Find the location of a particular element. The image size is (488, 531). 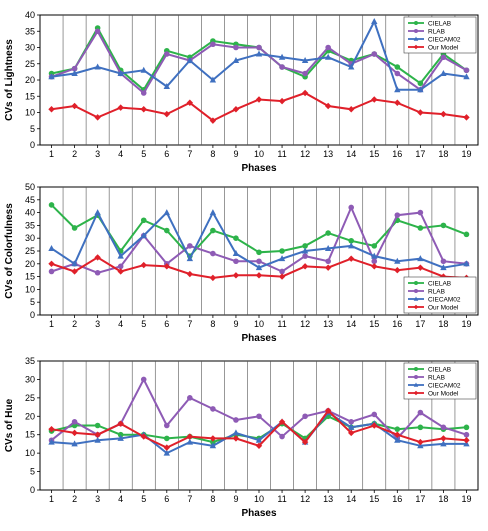

y-tick-label: 0 is located at coordinates (32, 490).